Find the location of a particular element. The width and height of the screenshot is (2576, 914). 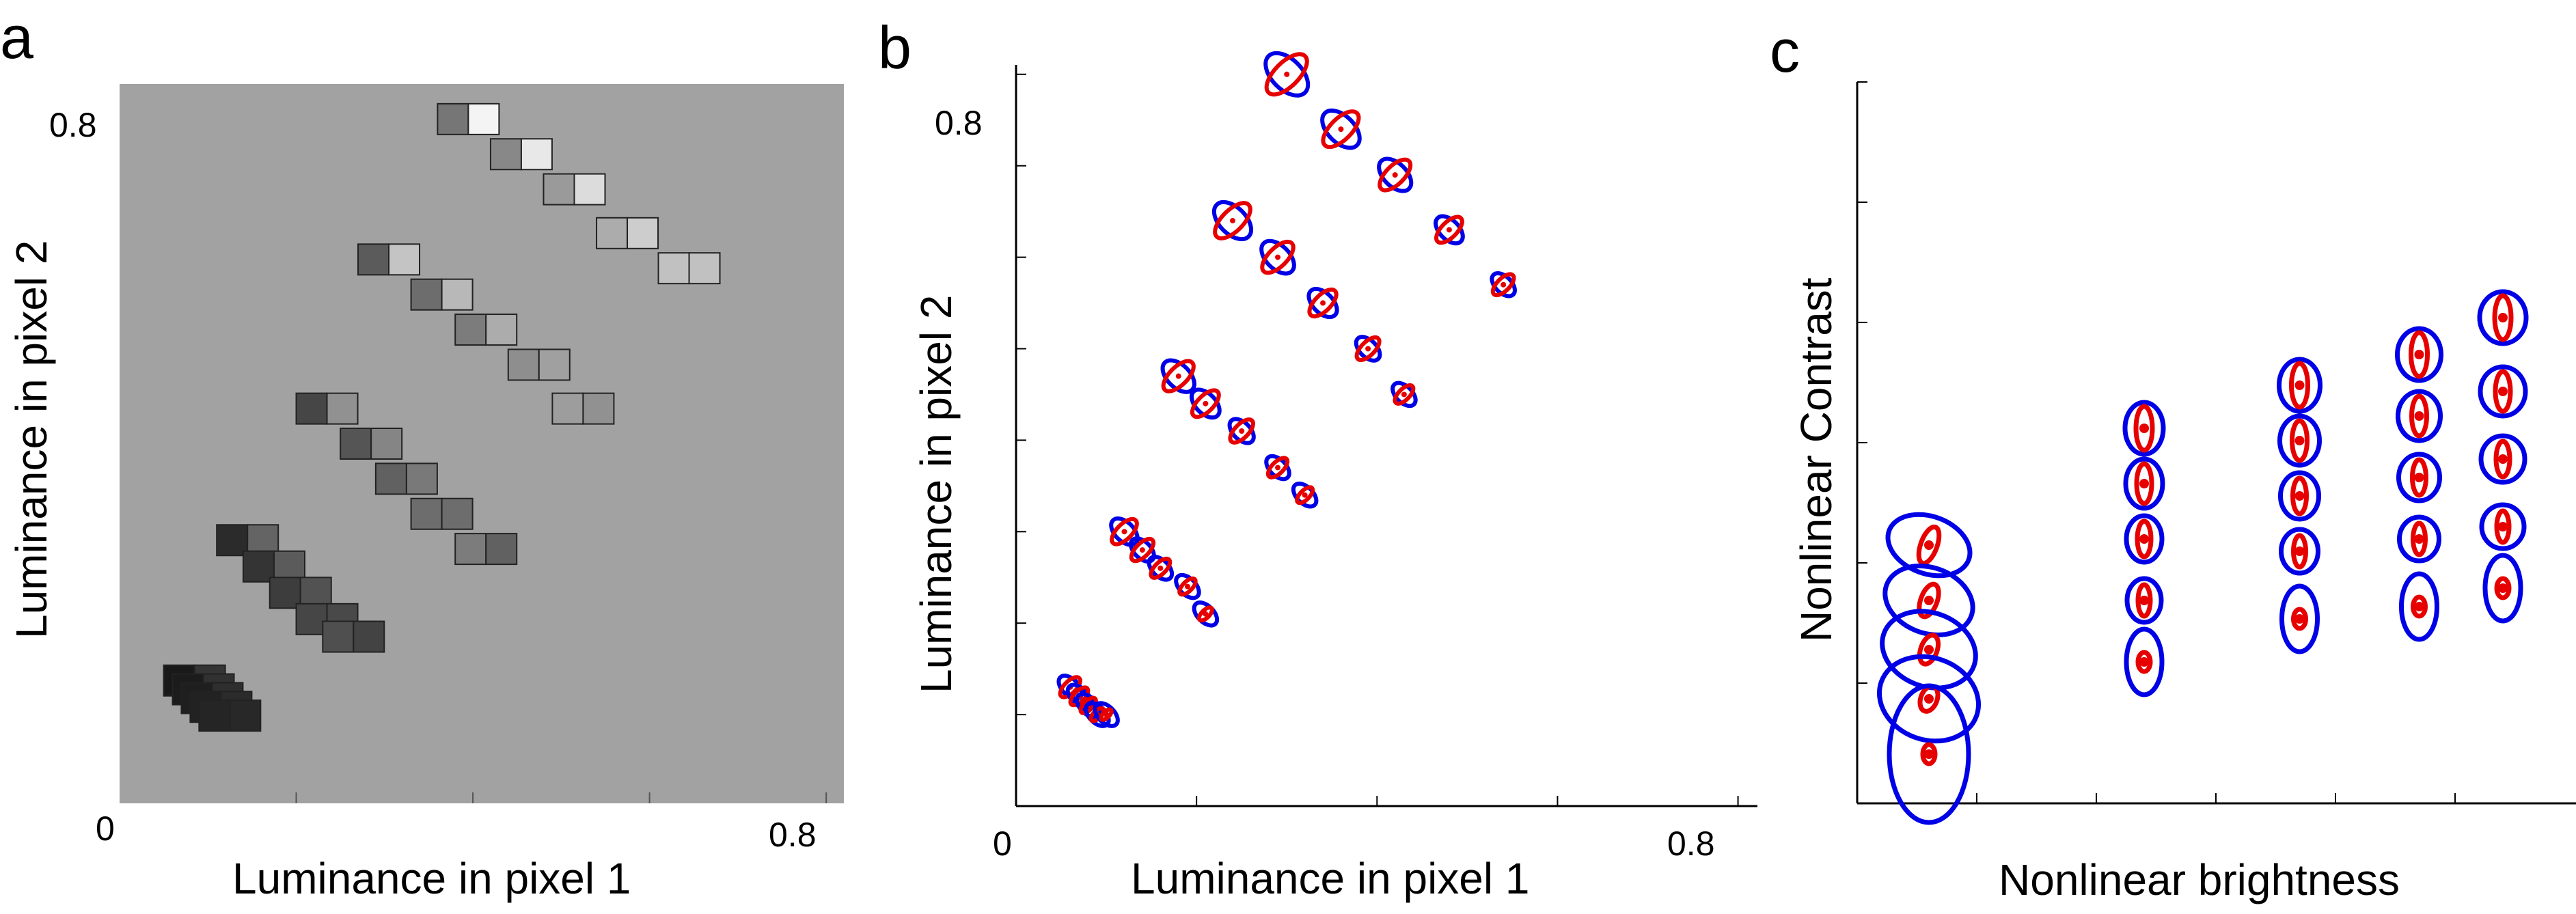

panel-b-xtick-label-1: 0.8 is located at coordinates (1691, 844).